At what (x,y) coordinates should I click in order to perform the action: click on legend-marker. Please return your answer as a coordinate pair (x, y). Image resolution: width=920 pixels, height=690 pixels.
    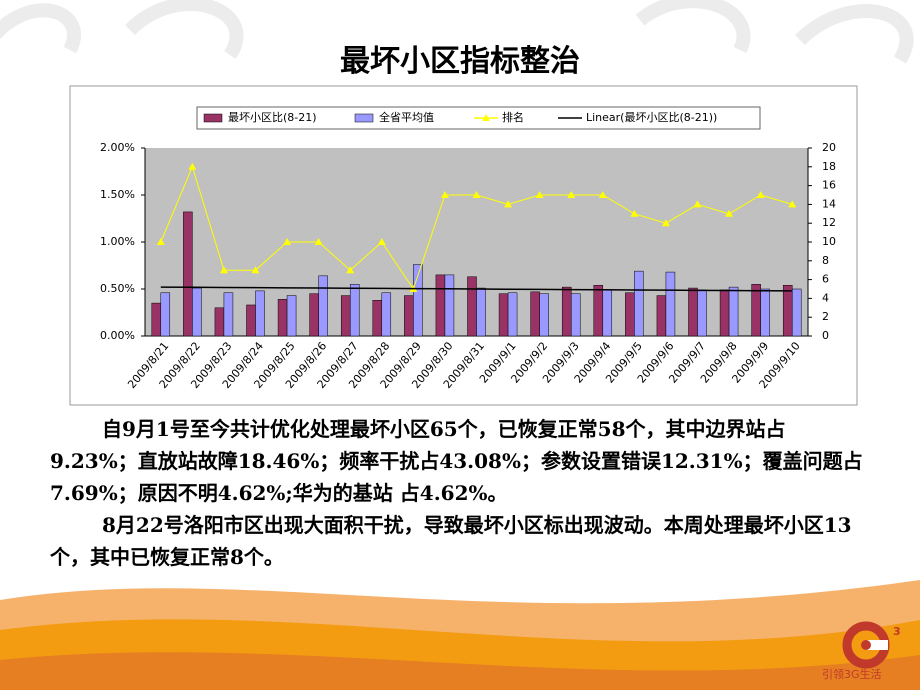
    Looking at the image, I should click on (486, 117).